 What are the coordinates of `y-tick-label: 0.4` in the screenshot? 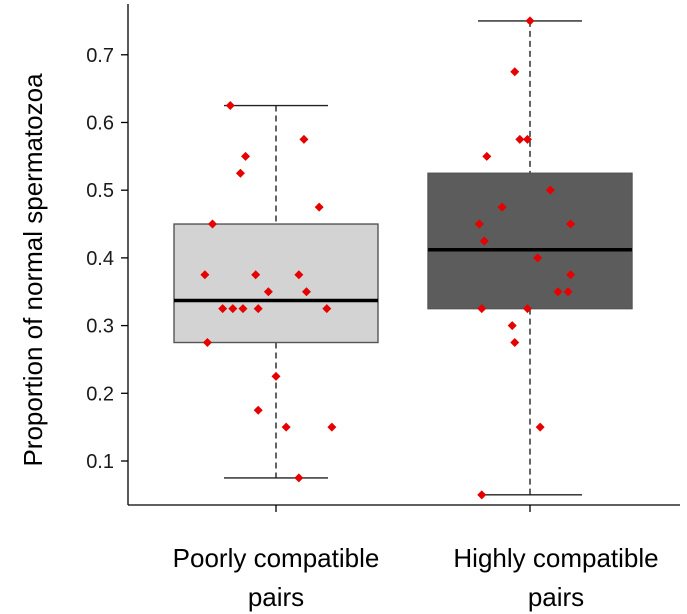 It's located at (100, 259).